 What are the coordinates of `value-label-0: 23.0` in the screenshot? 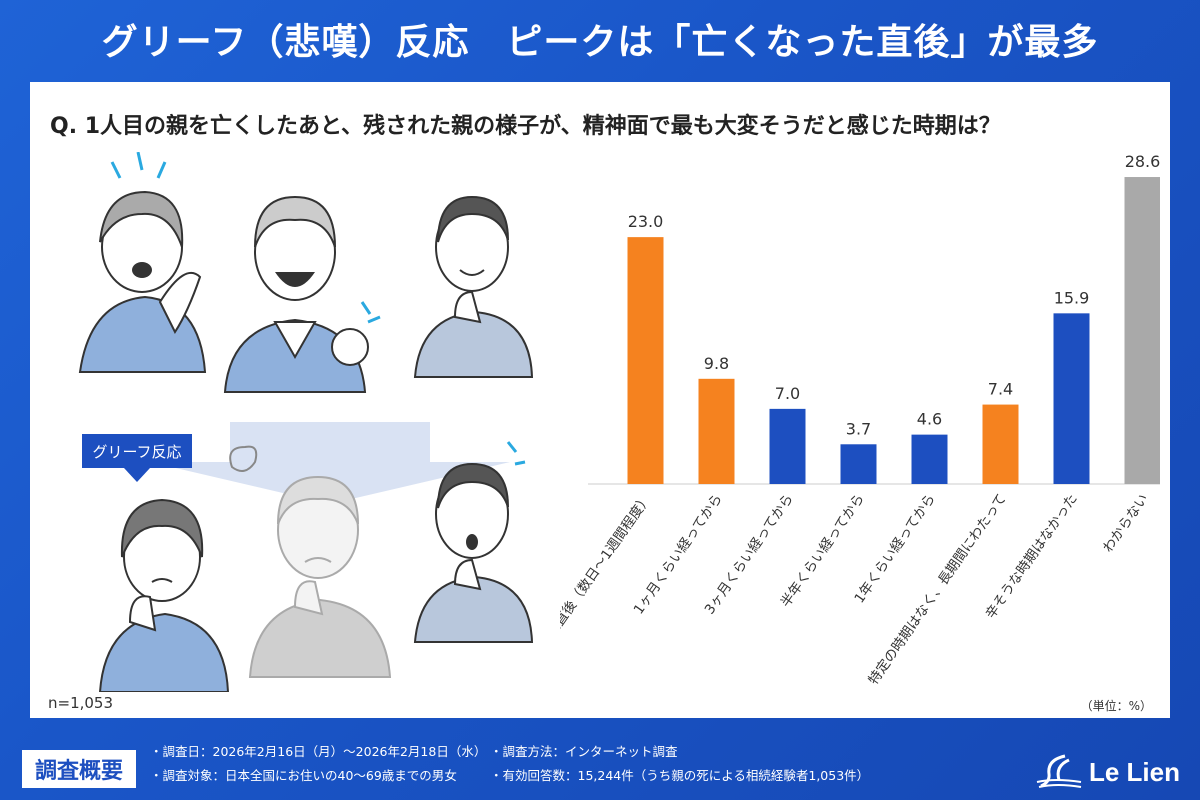 It's located at (646, 221).